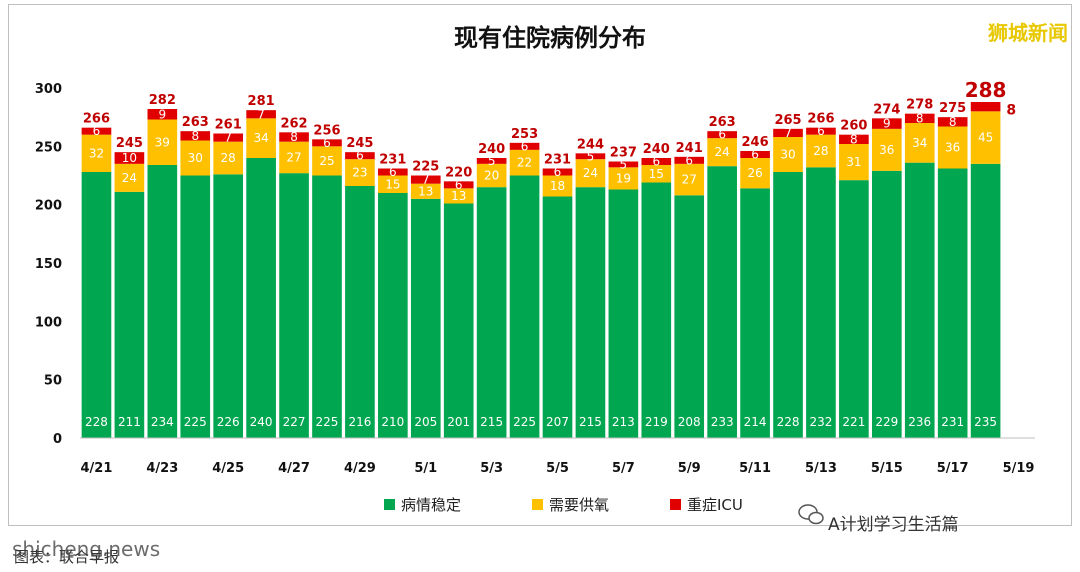  Describe the element at coordinates (1028, 33) in the screenshot. I see `brand-logo-text: 狮城新闻` at that location.